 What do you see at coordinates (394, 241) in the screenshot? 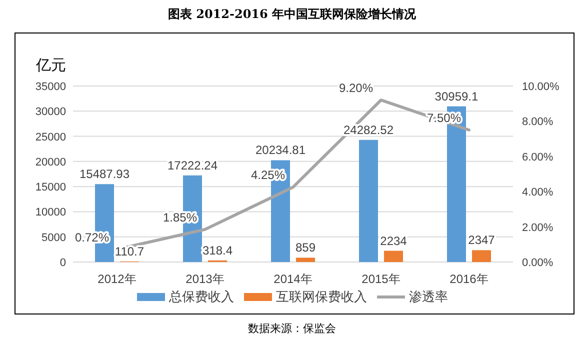
I see `data-label: 2234` at bounding box center [394, 241].